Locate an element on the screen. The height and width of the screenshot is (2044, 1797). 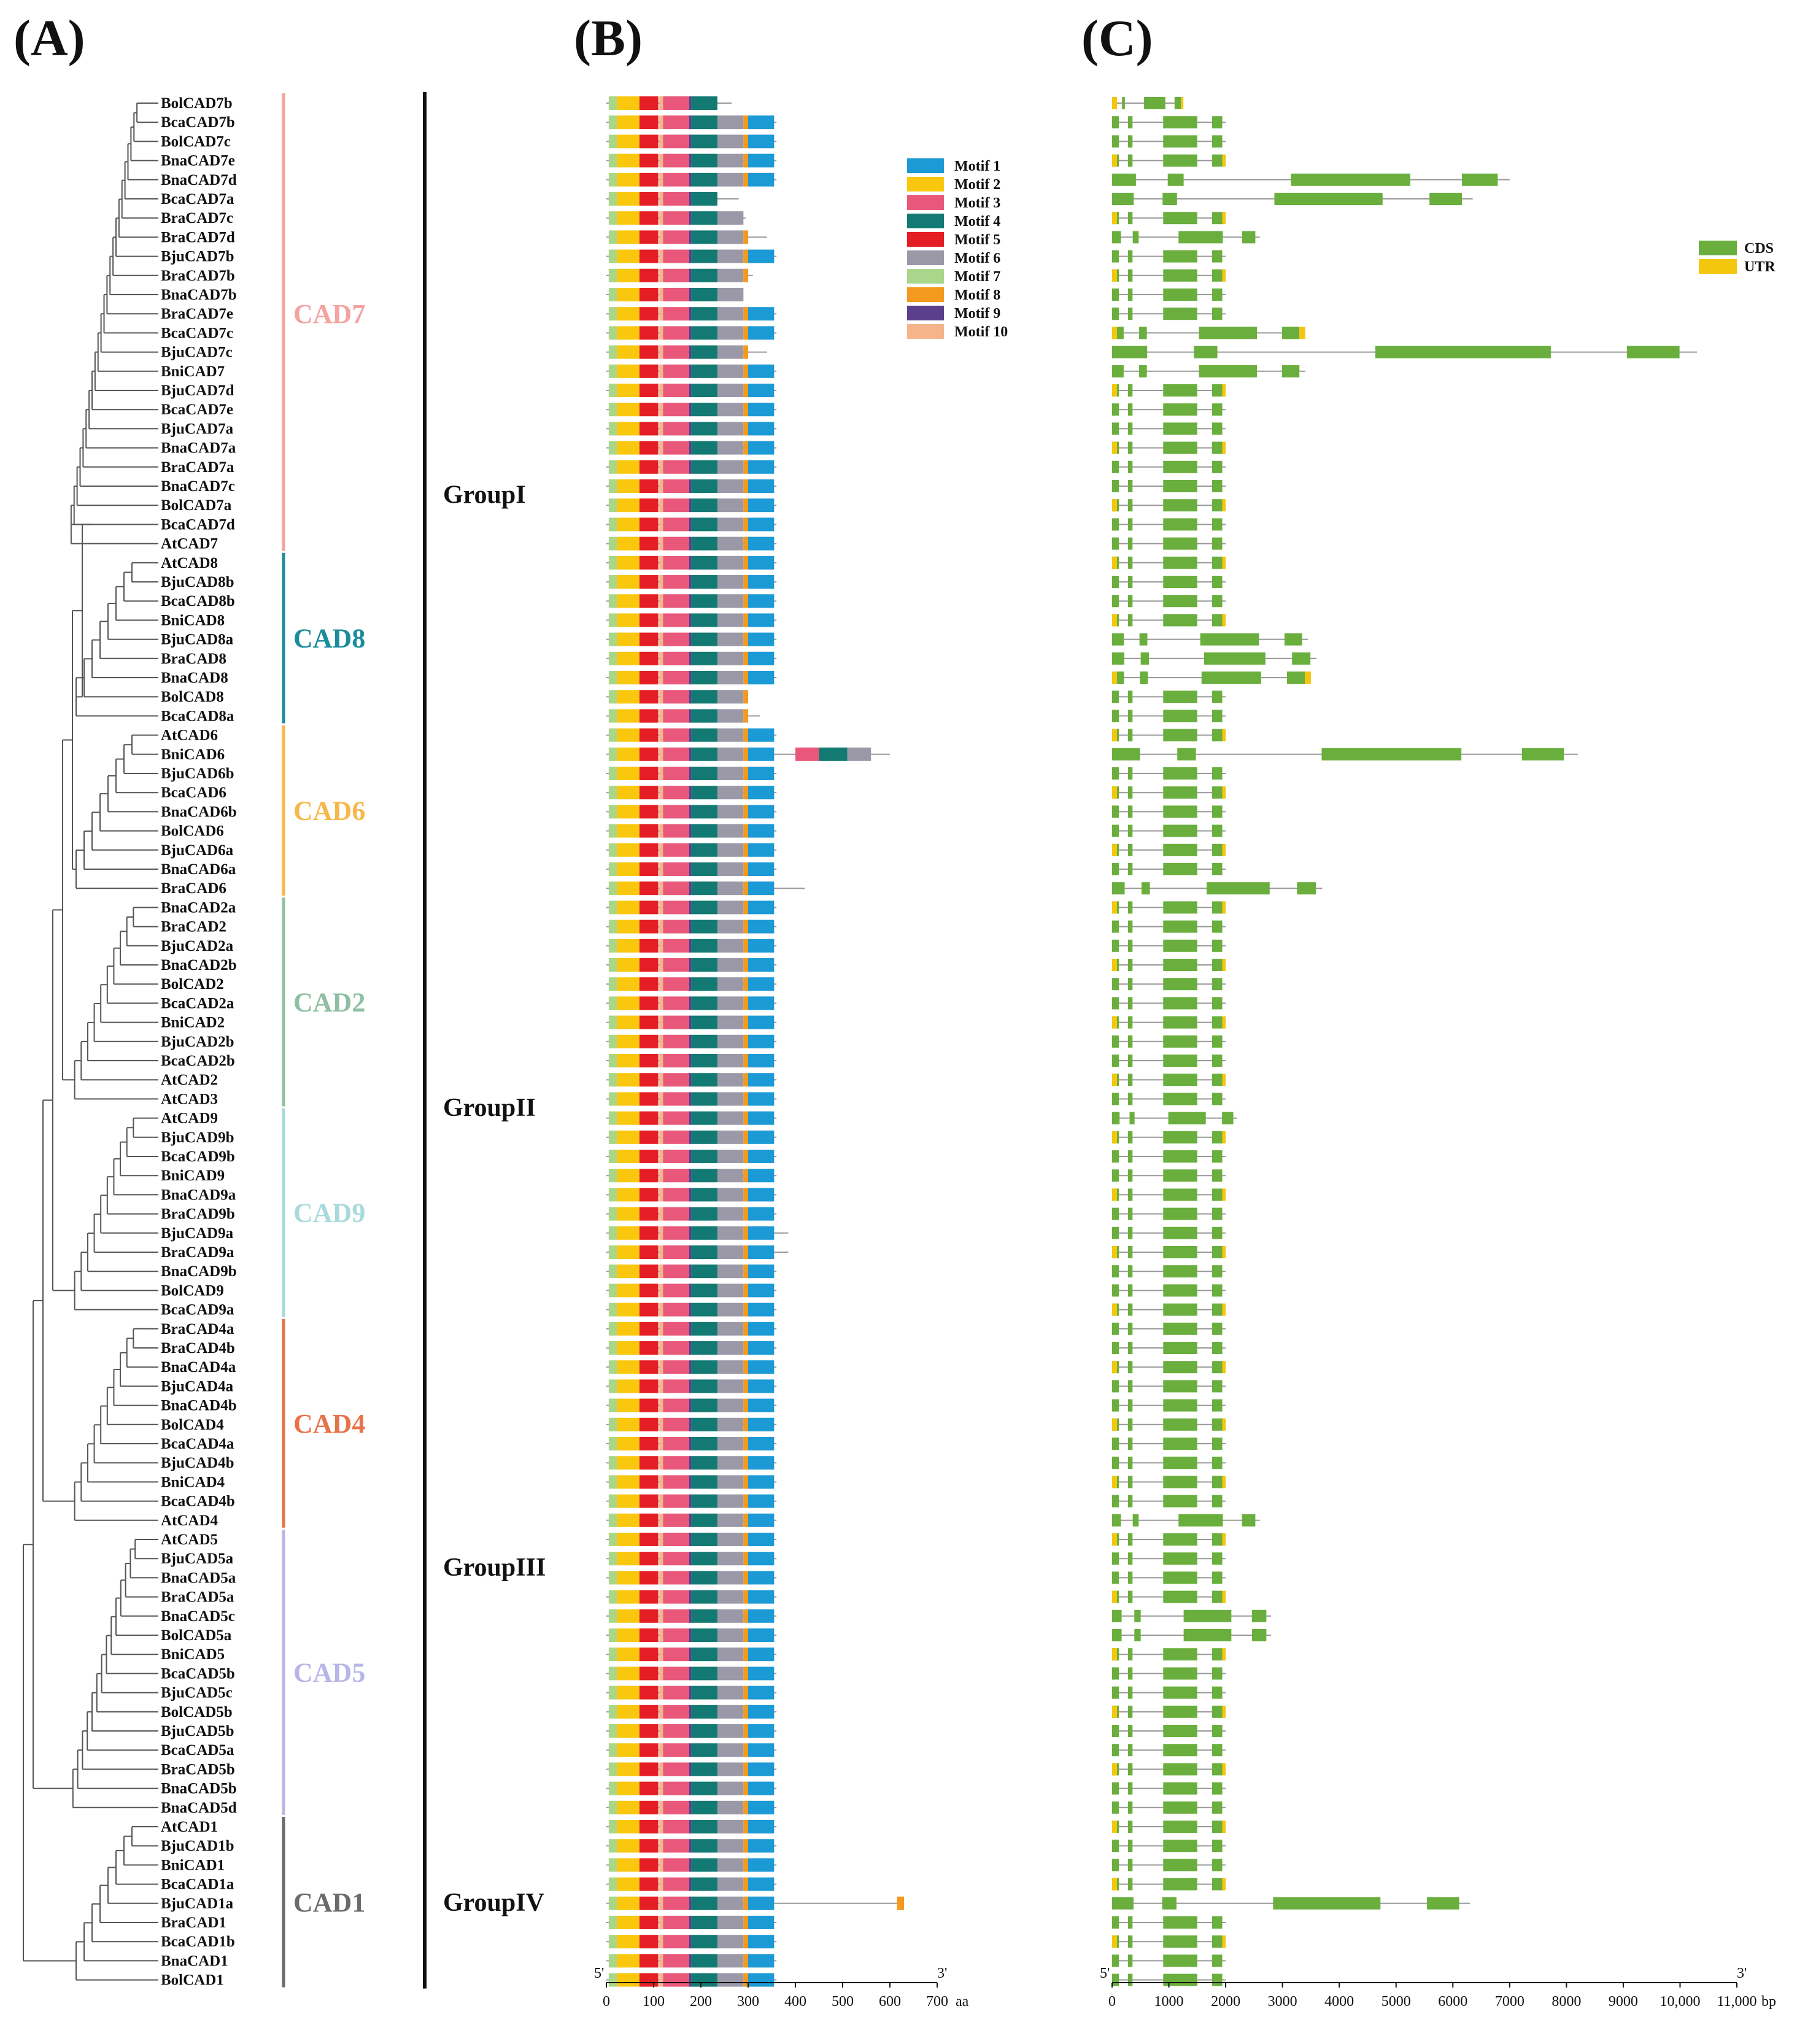
gene-label-bnicad8: BniCAD8 is located at coordinates (193, 621).